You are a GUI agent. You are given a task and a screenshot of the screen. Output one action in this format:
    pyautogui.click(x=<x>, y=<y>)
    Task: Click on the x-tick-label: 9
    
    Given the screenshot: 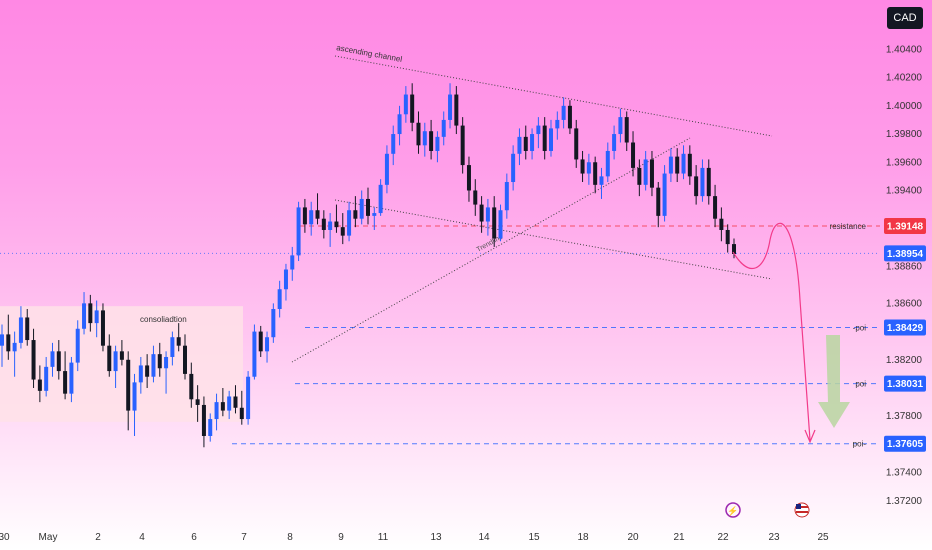 What is the action you would take?
    pyautogui.click(x=341, y=537)
    